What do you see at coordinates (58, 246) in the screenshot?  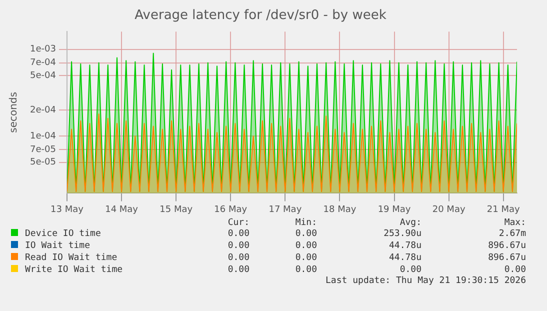 I see `legend-label: IO Wait time` at bounding box center [58, 246].